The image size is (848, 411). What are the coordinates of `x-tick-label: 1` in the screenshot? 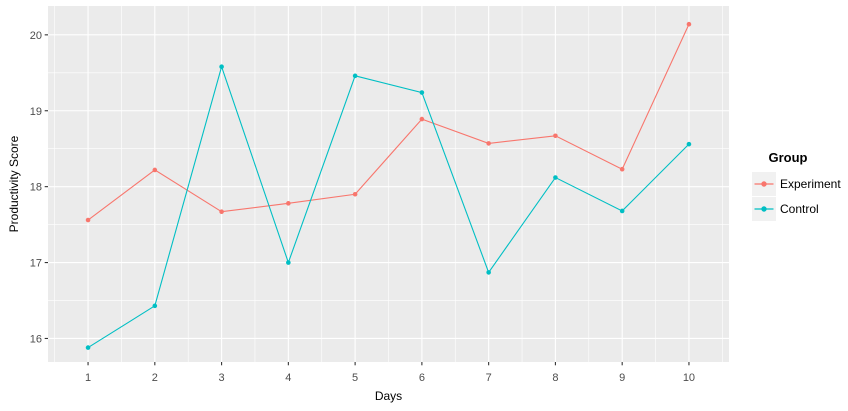 It's located at (88, 378).